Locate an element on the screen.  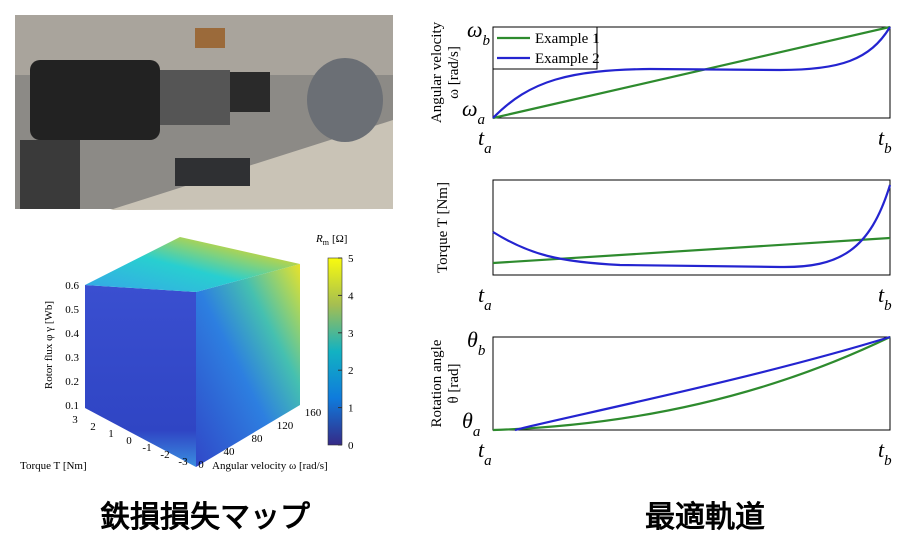
z-tick-label: 0.4 is located at coordinates (72, 334).